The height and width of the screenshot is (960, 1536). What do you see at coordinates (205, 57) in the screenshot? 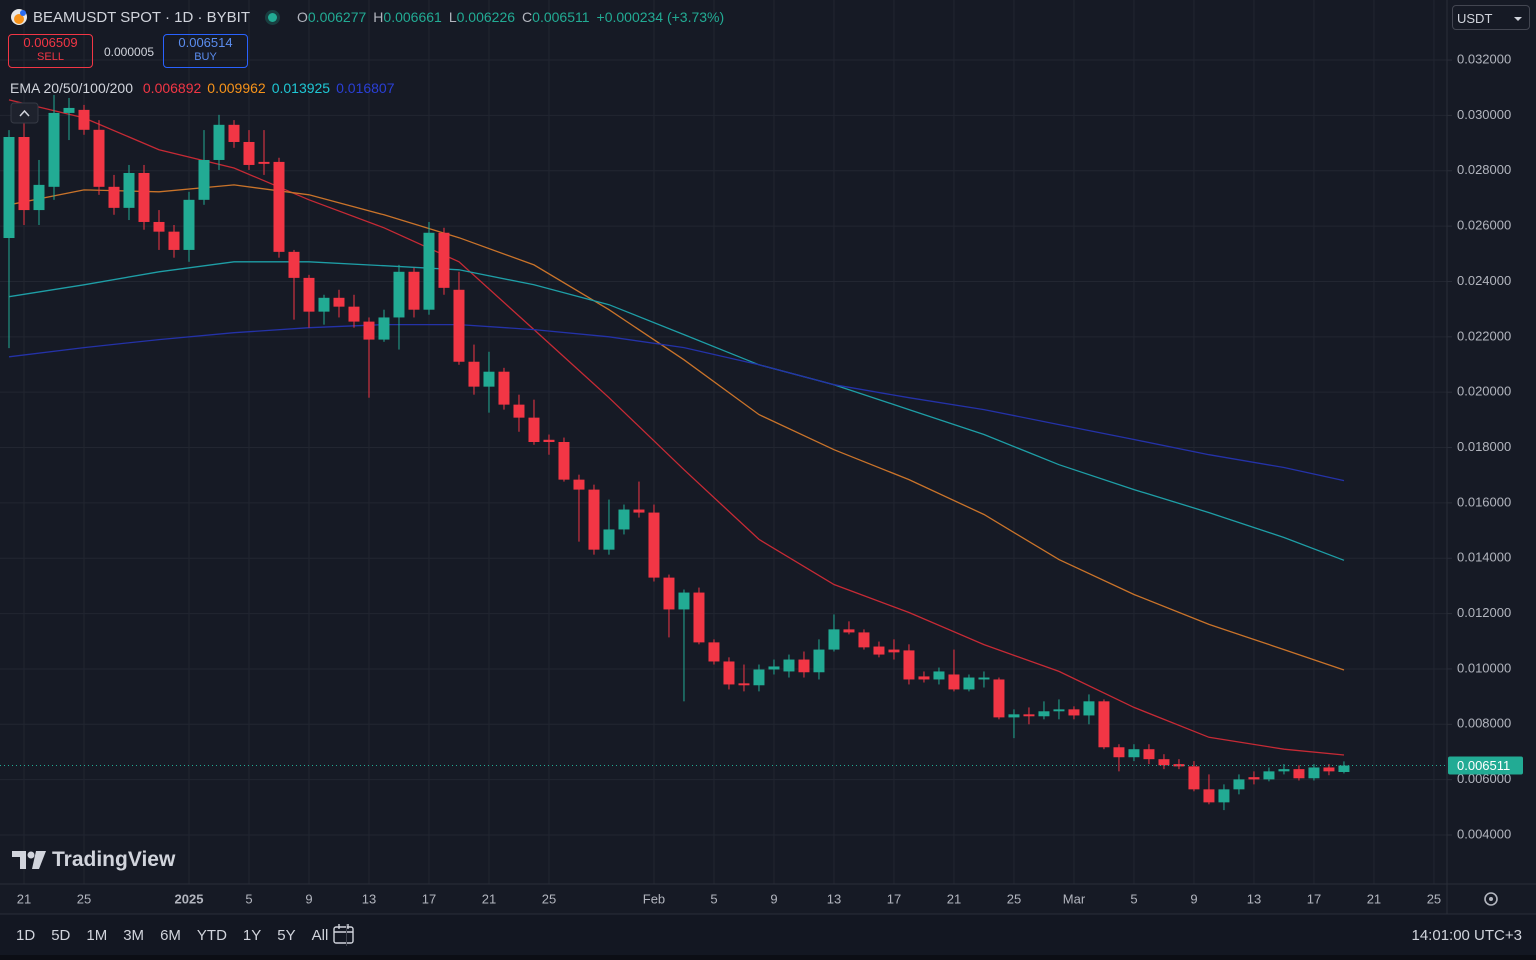
I see `buy-label: BUY` at bounding box center [205, 57].